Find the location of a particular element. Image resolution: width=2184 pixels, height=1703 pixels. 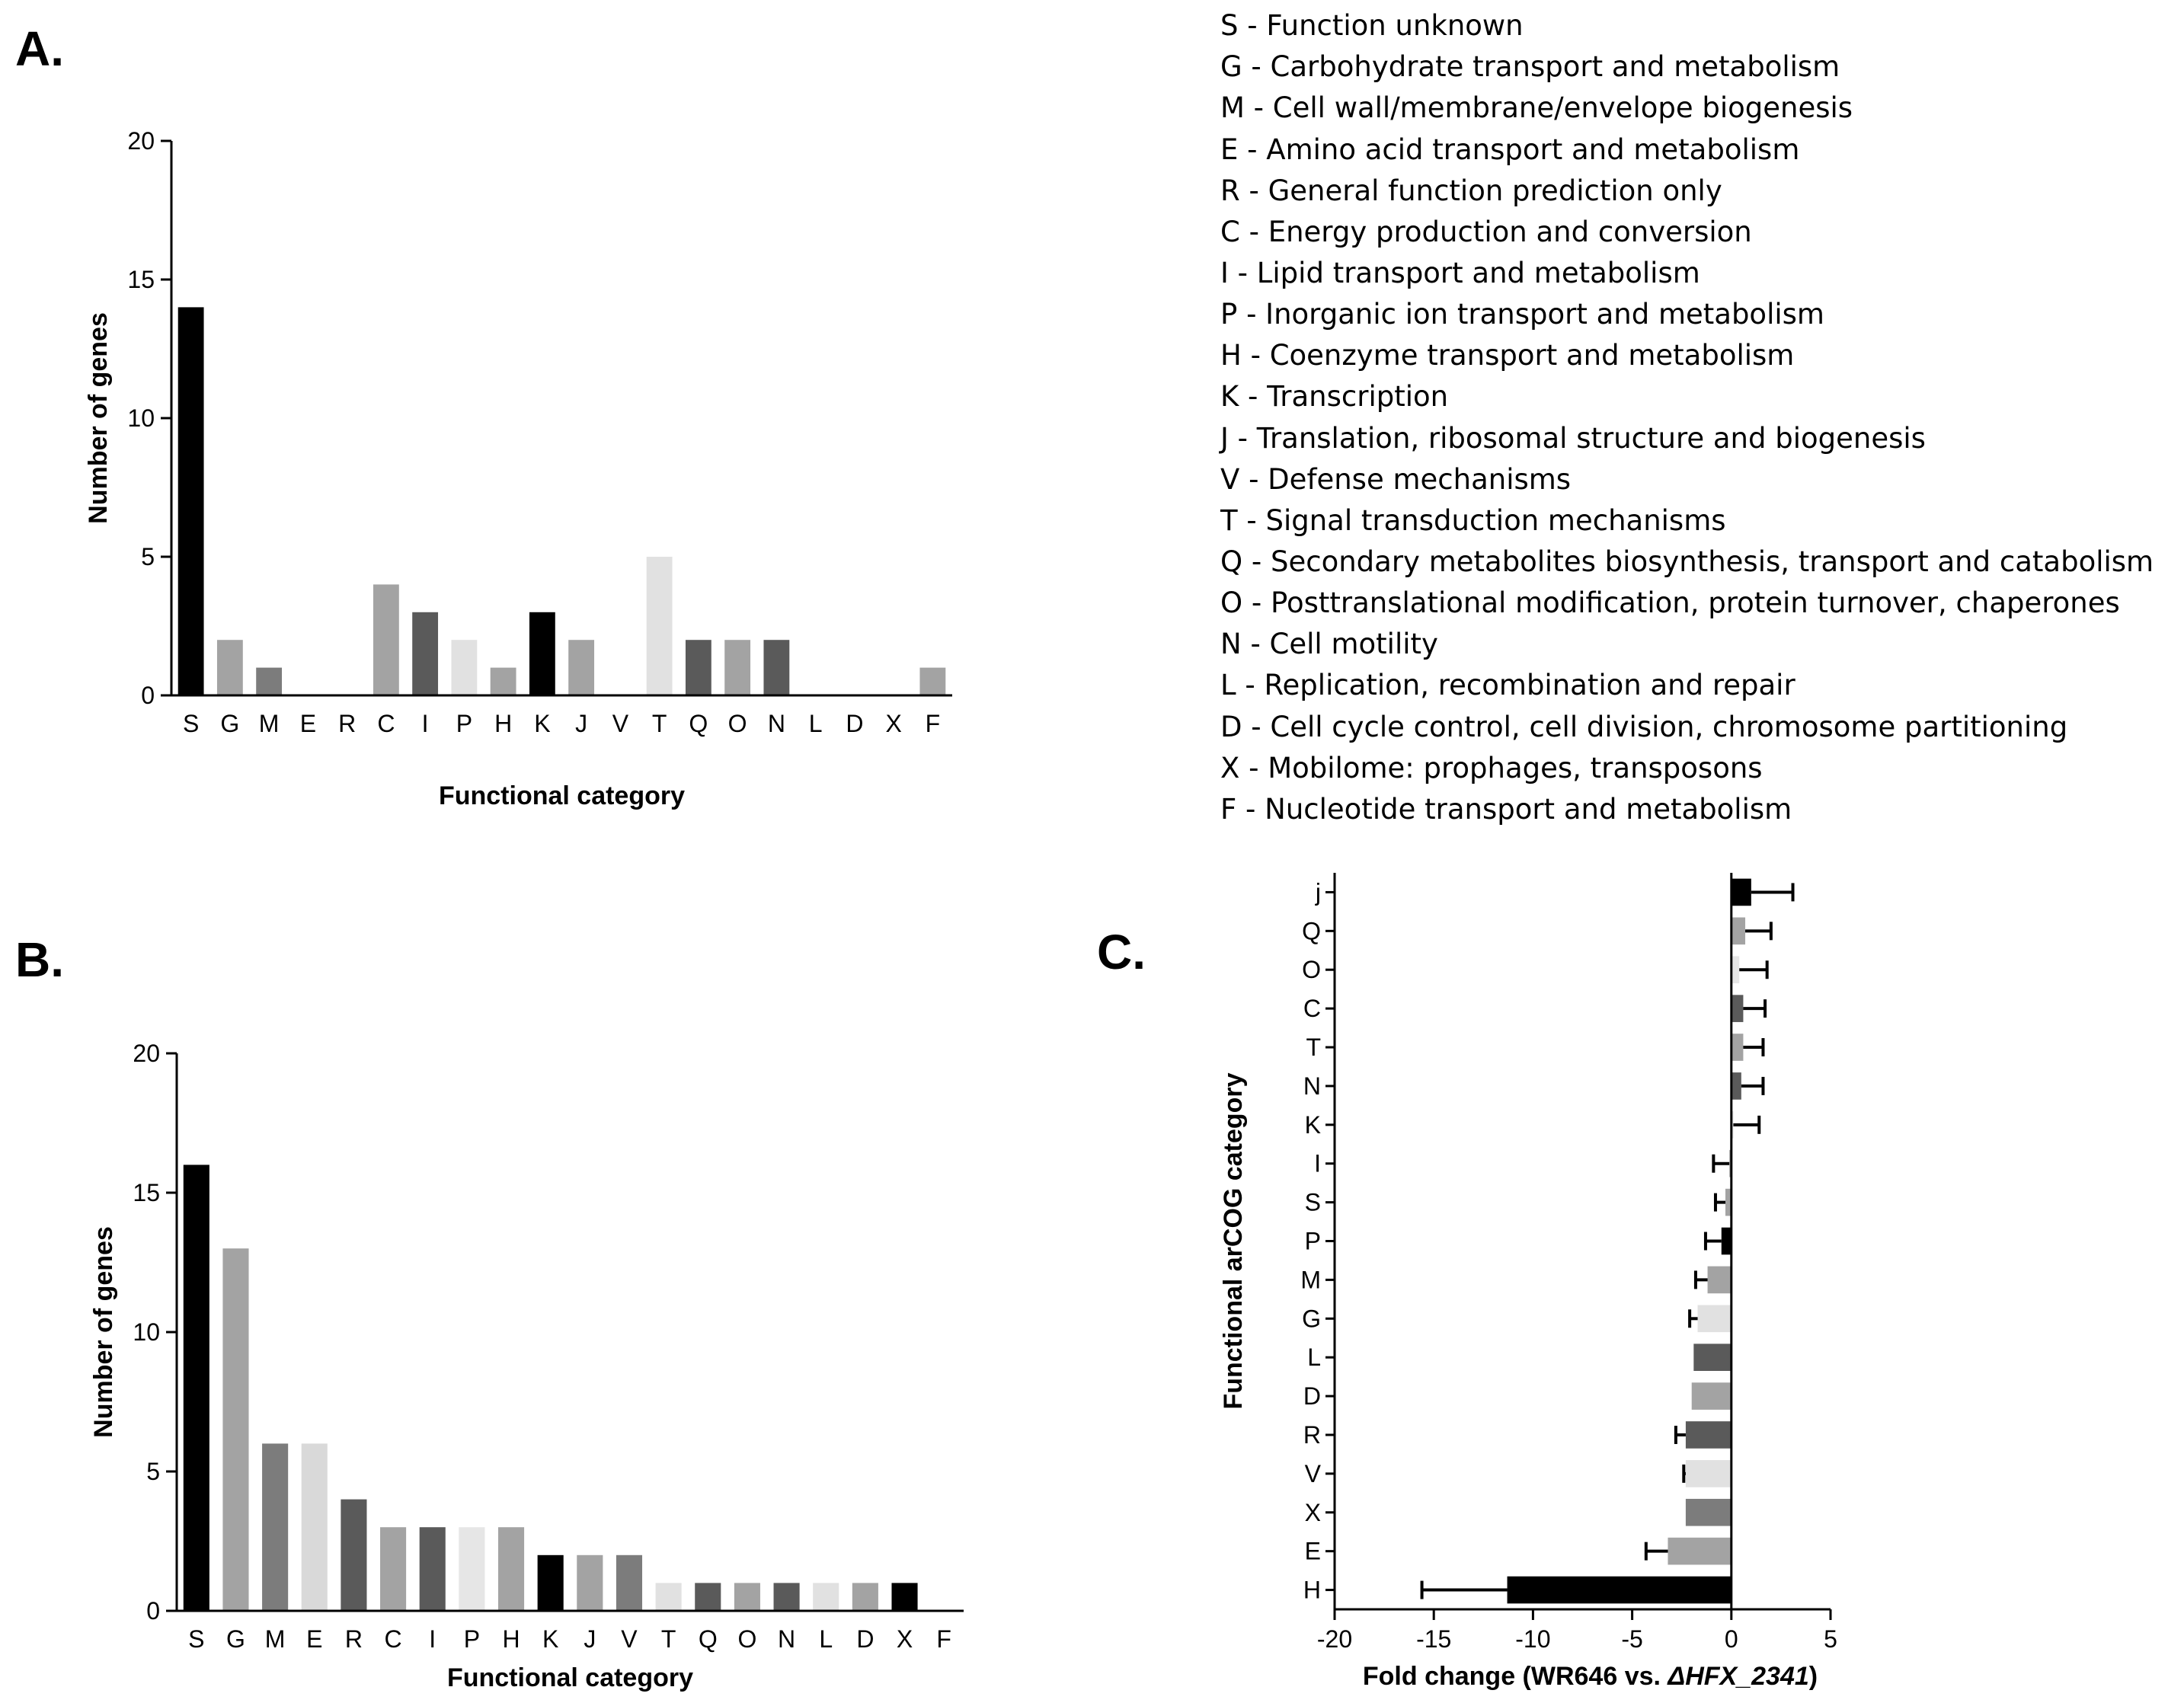

panel-b-letter: B. is located at coordinates (39, 959).